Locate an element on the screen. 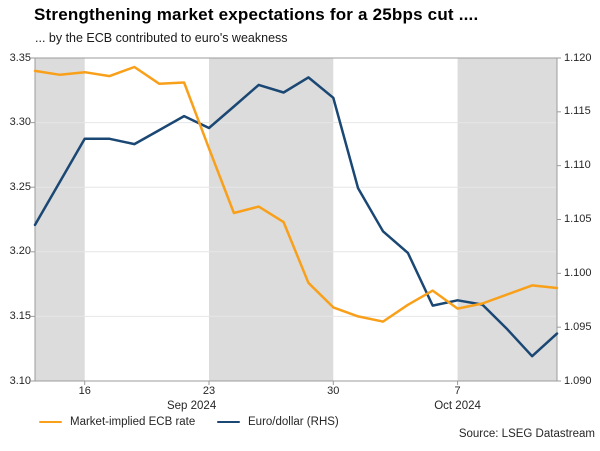 Image resolution: width=600 pixels, height=451 pixels. legend-item-ecb-rate: Market-implied ECB rate is located at coordinates (117, 422).